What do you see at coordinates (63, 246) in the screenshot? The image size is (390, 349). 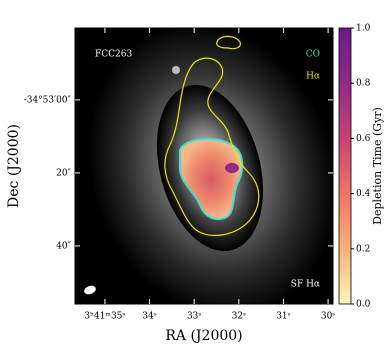 I see `y-tick-label: 40″` at bounding box center [63, 246].